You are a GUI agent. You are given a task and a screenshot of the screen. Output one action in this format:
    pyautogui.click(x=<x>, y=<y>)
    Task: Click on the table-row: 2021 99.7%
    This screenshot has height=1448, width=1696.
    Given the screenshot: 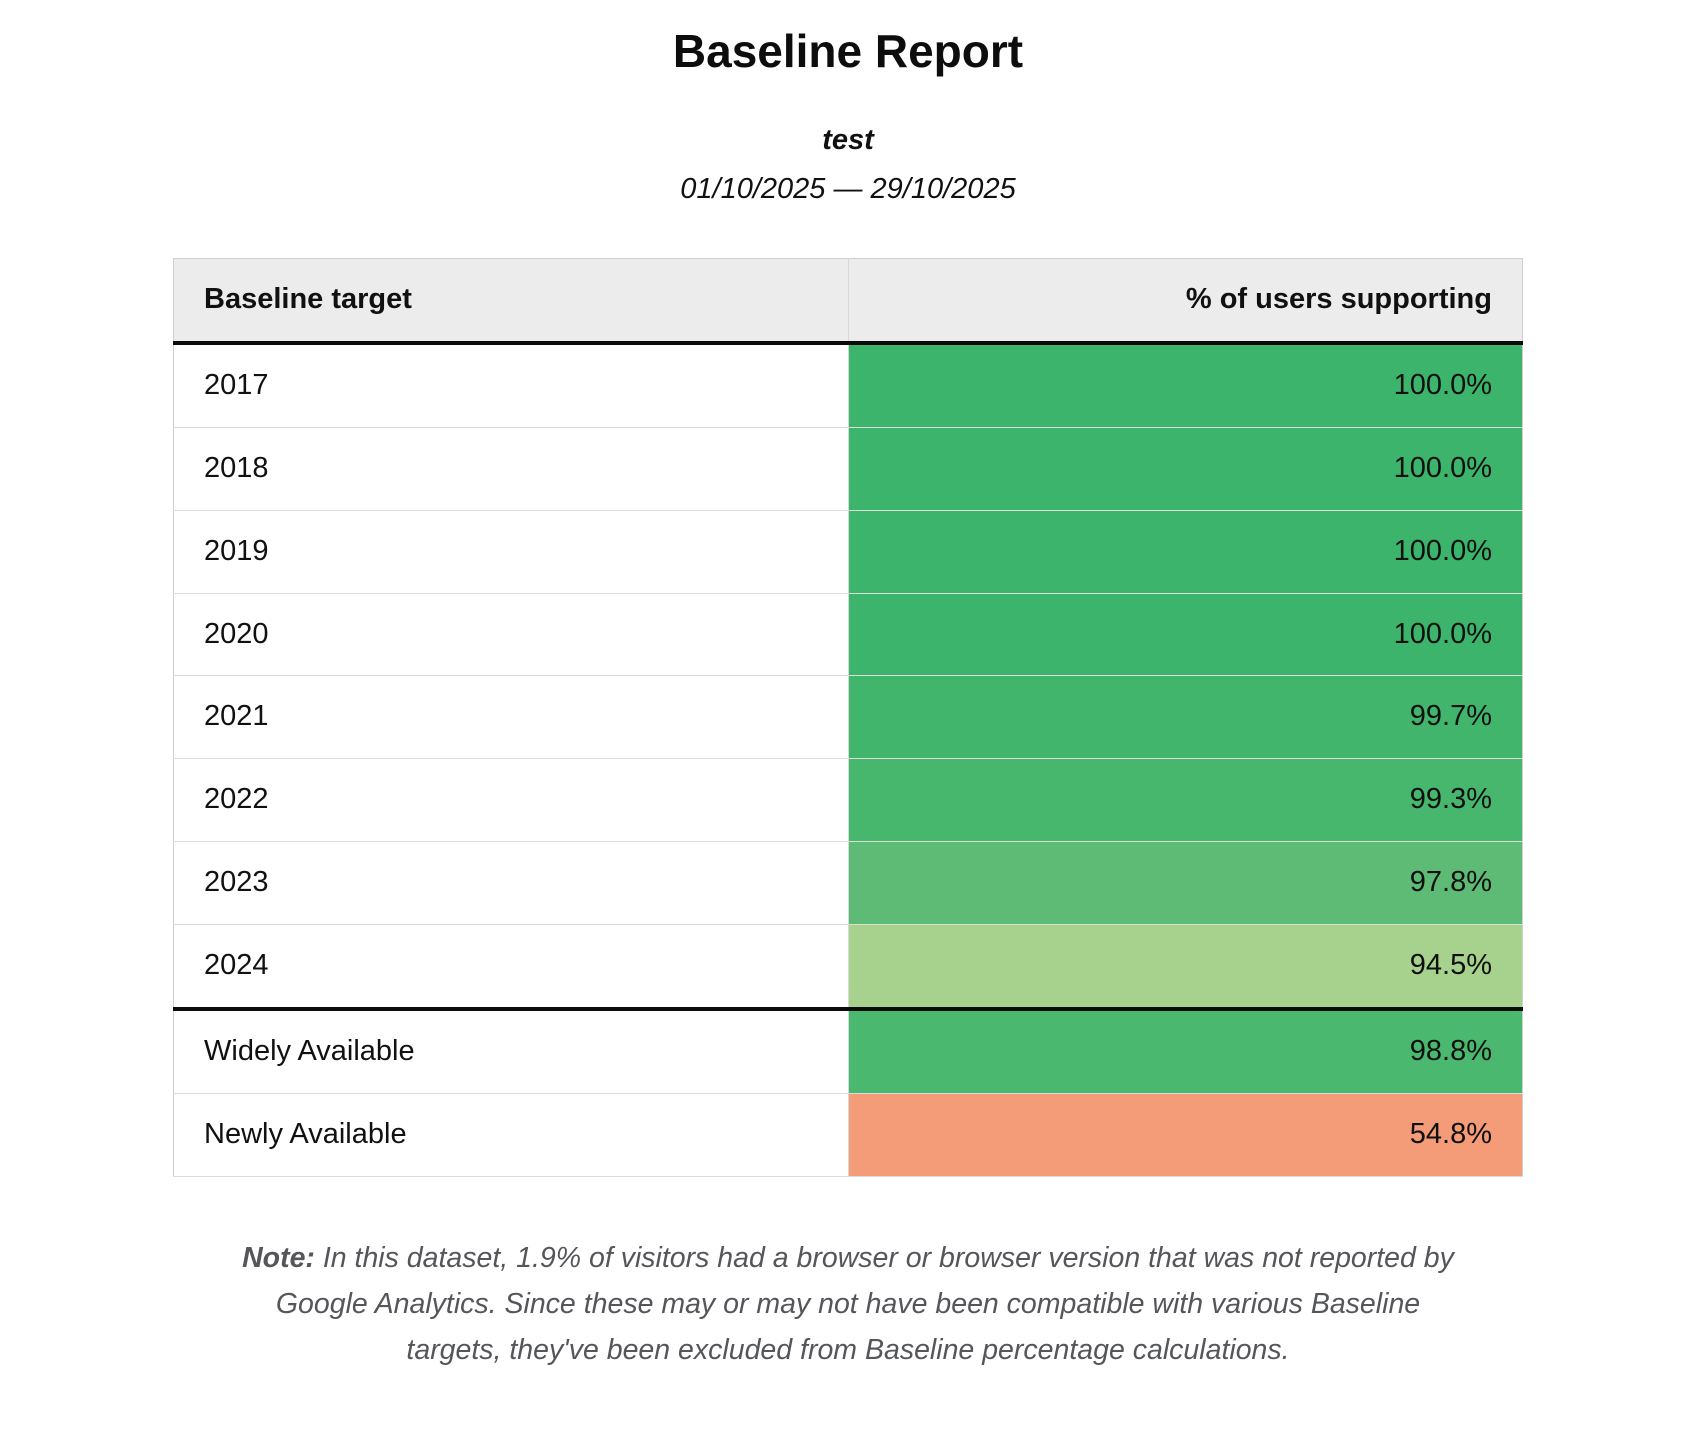 What is the action you would take?
    pyautogui.click(x=848, y=717)
    